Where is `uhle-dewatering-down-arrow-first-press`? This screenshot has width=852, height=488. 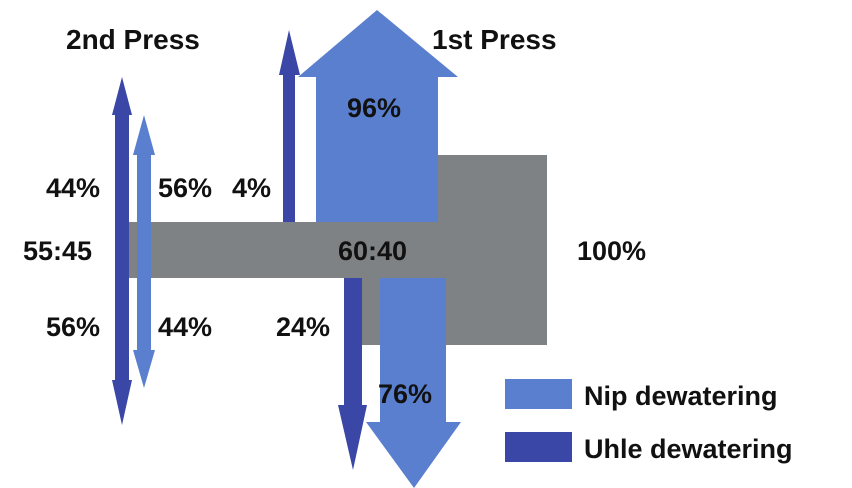 uhle-dewatering-down-arrow-first-press is located at coordinates (352, 374).